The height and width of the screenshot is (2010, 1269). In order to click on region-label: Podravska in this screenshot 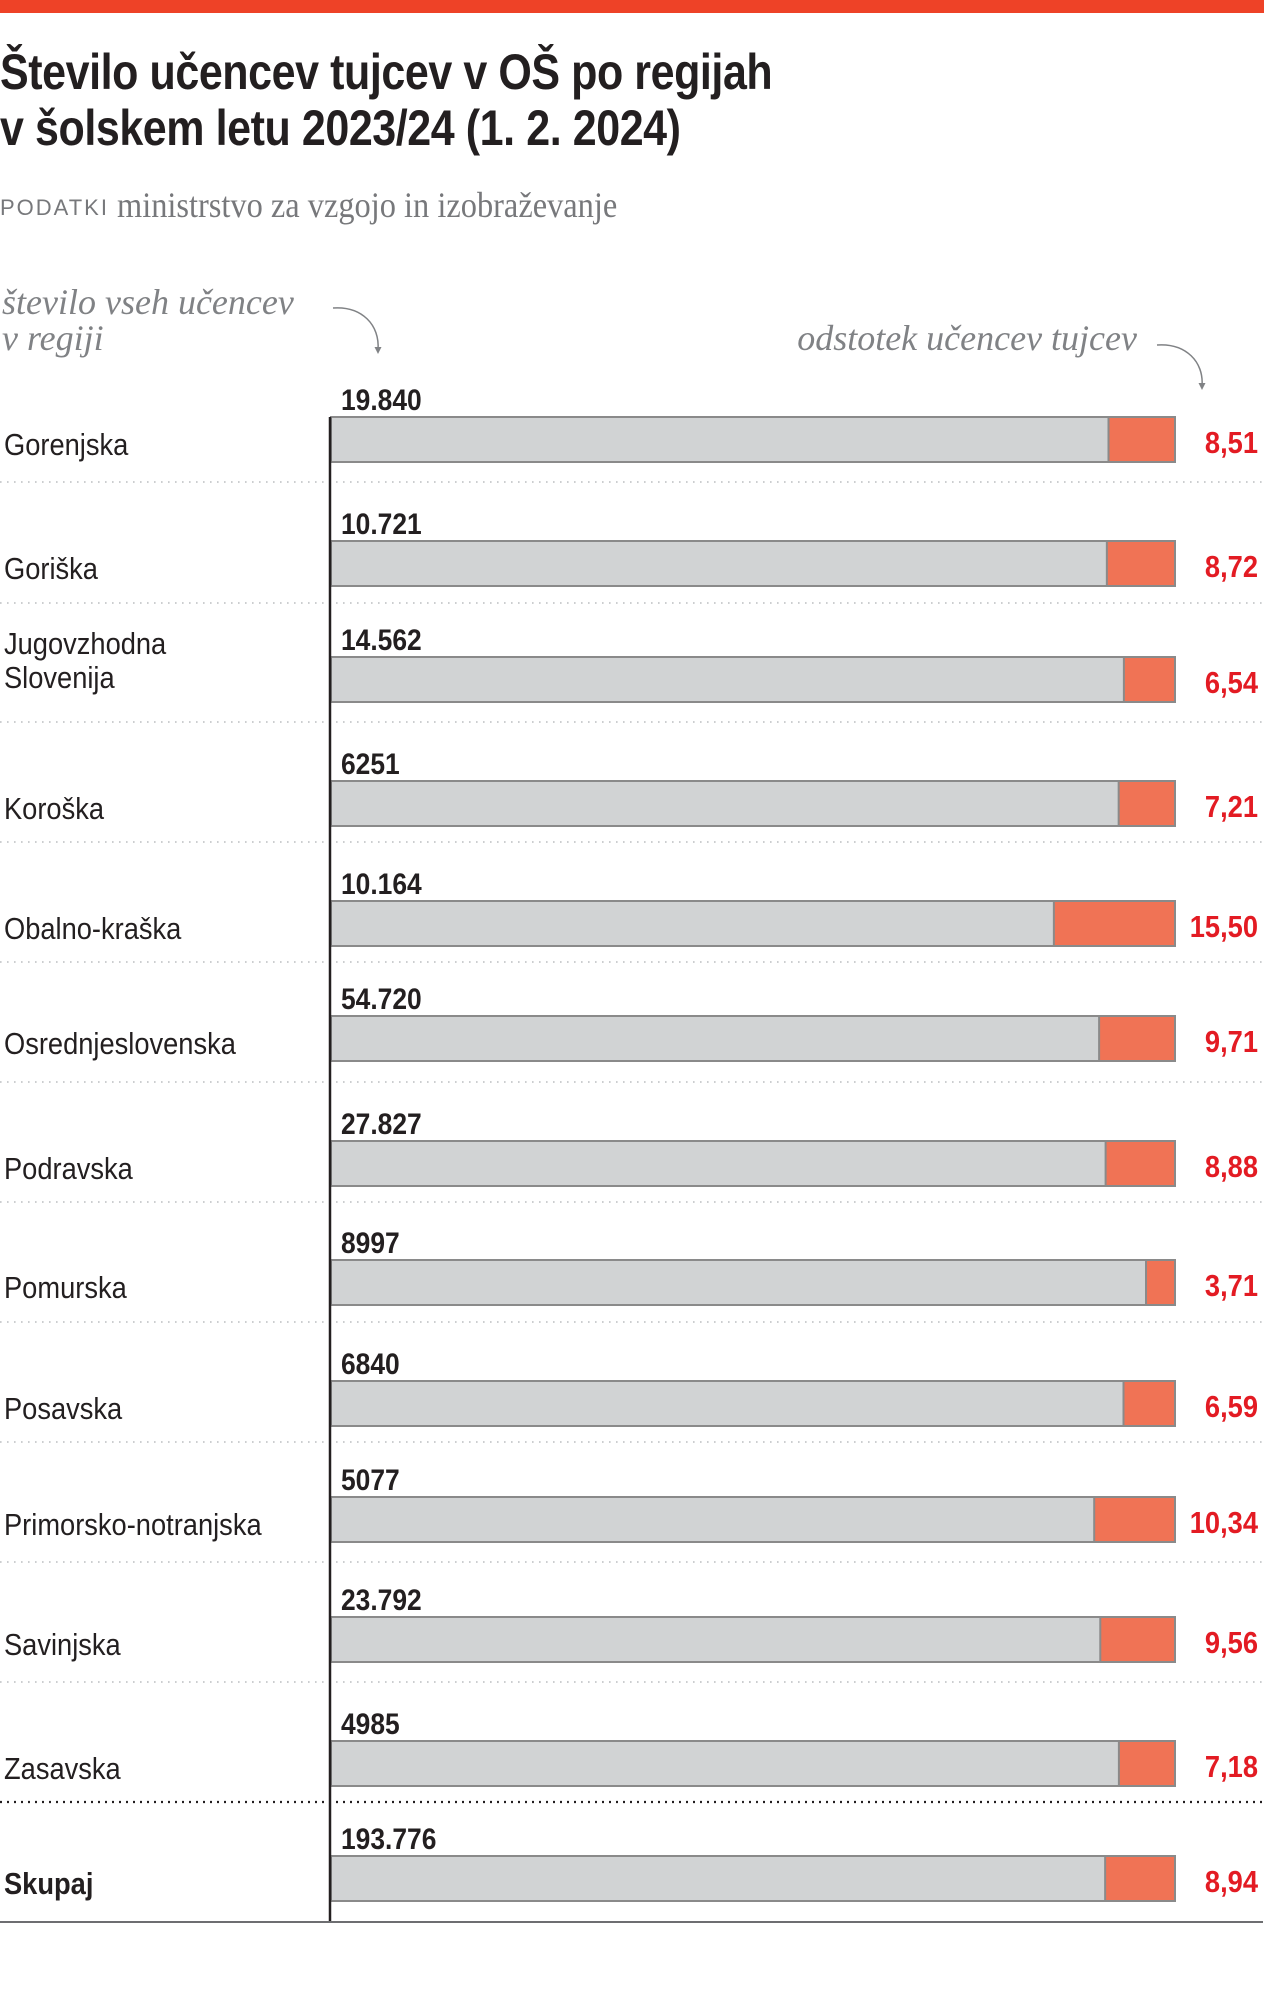, I will do `click(69, 1169)`.